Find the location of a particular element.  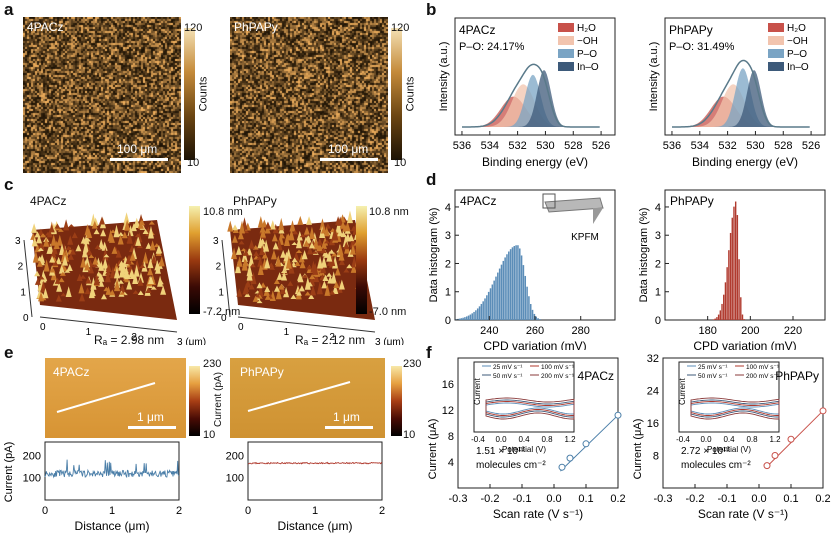

cv-ylabel-phpapy: Current (μA) is located at coordinates (638, 449).